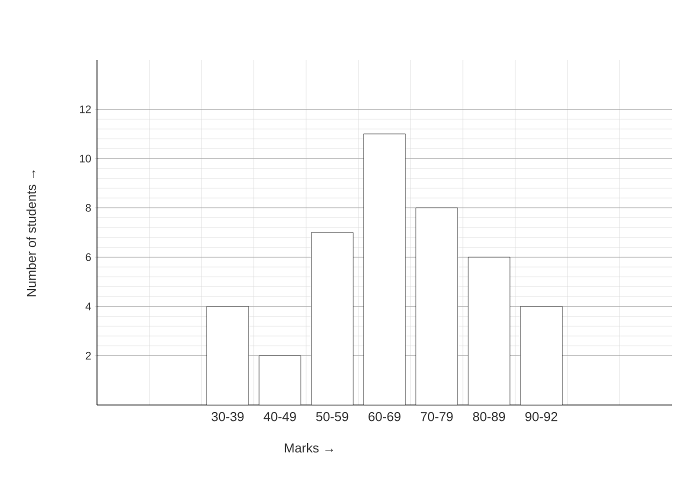  I want to click on y-tick-label: 12, so click(85, 109).